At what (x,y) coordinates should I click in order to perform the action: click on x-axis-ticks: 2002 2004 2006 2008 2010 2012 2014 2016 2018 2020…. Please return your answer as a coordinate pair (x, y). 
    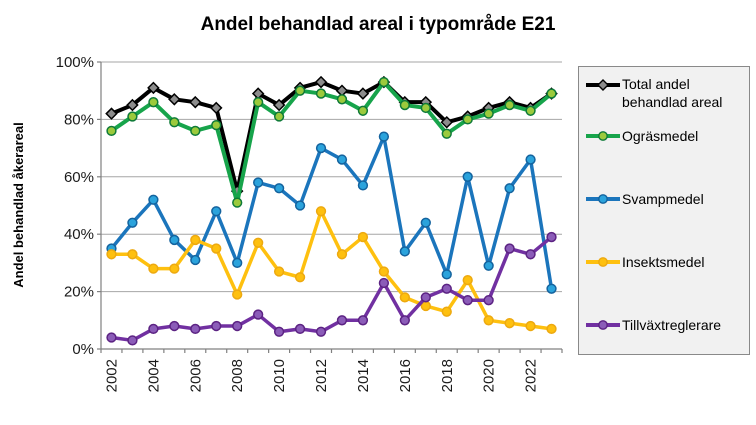
    Looking at the image, I should click on (331, 370).